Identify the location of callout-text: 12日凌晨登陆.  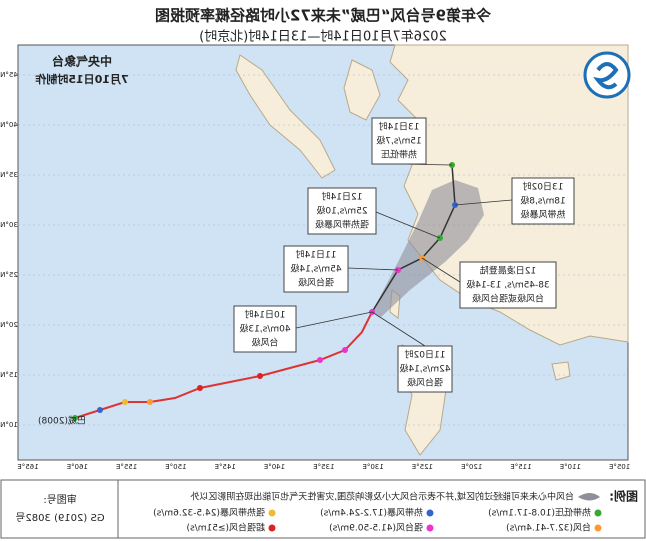
(508, 271).